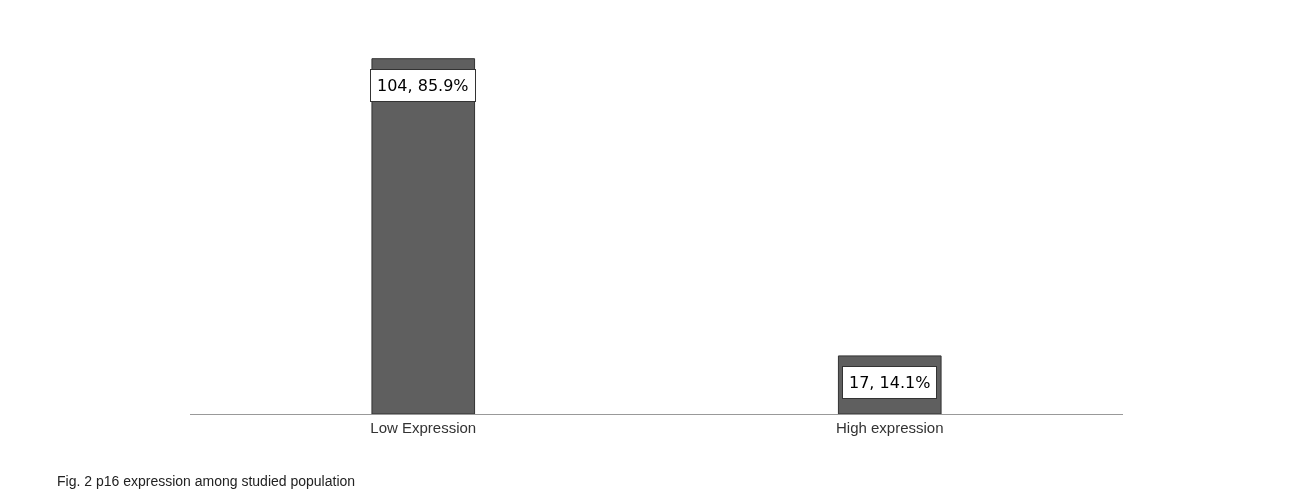 The width and height of the screenshot is (1293, 504). What do you see at coordinates (206, 481) in the screenshot?
I see `caption: Fig. 2 p16 expression among studied population` at bounding box center [206, 481].